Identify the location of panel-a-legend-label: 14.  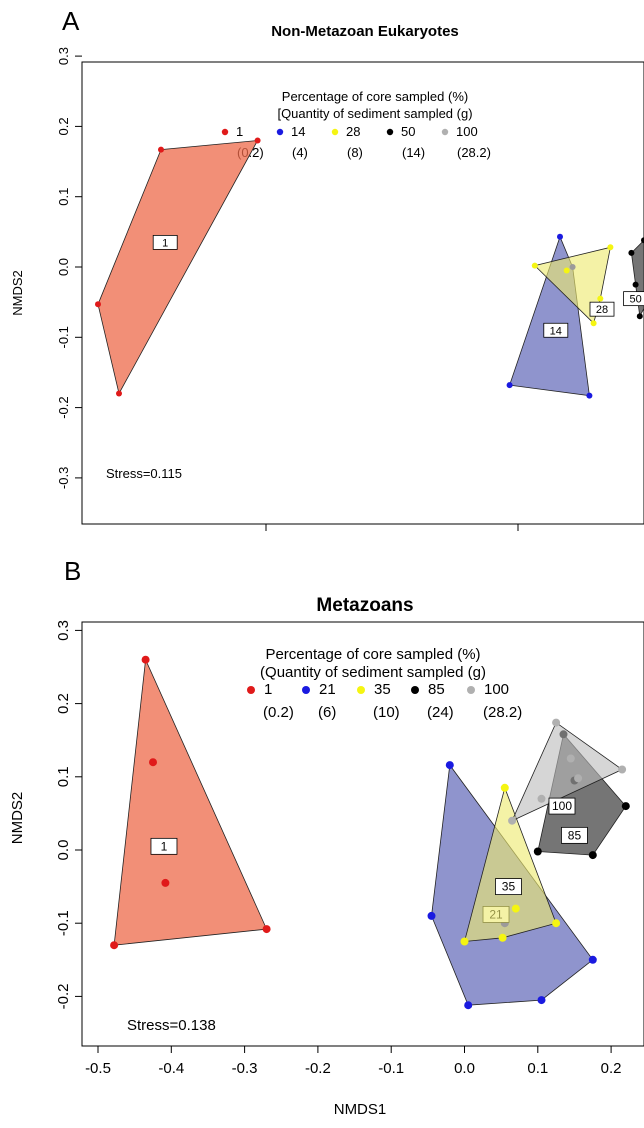
(298, 131).